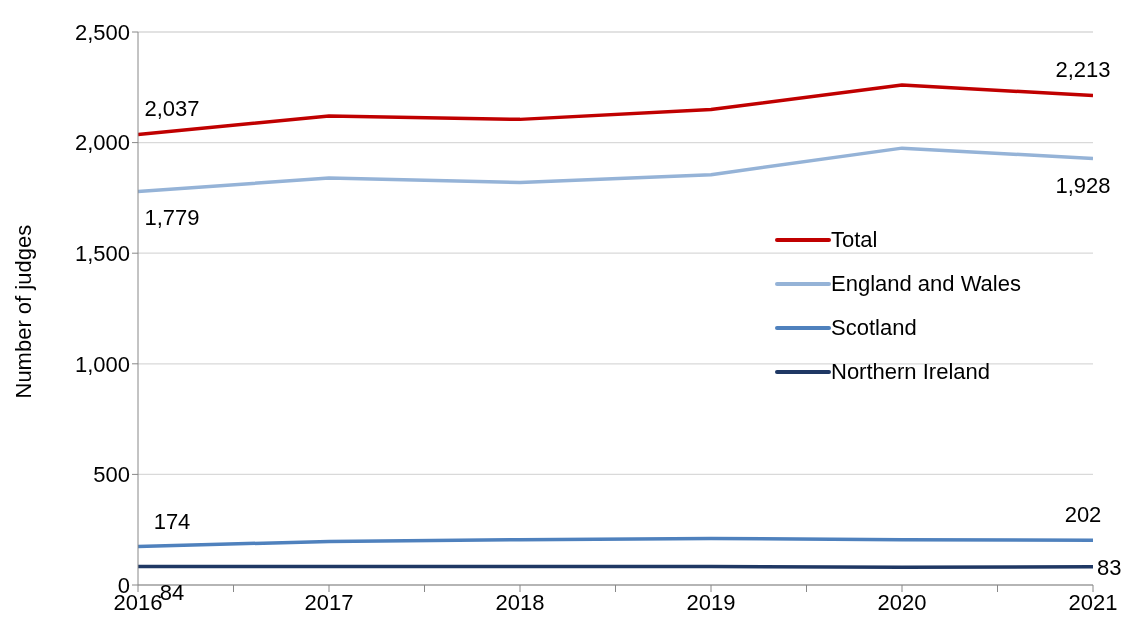  What do you see at coordinates (874, 328) in the screenshot?
I see `legend-label: Scotland` at bounding box center [874, 328].